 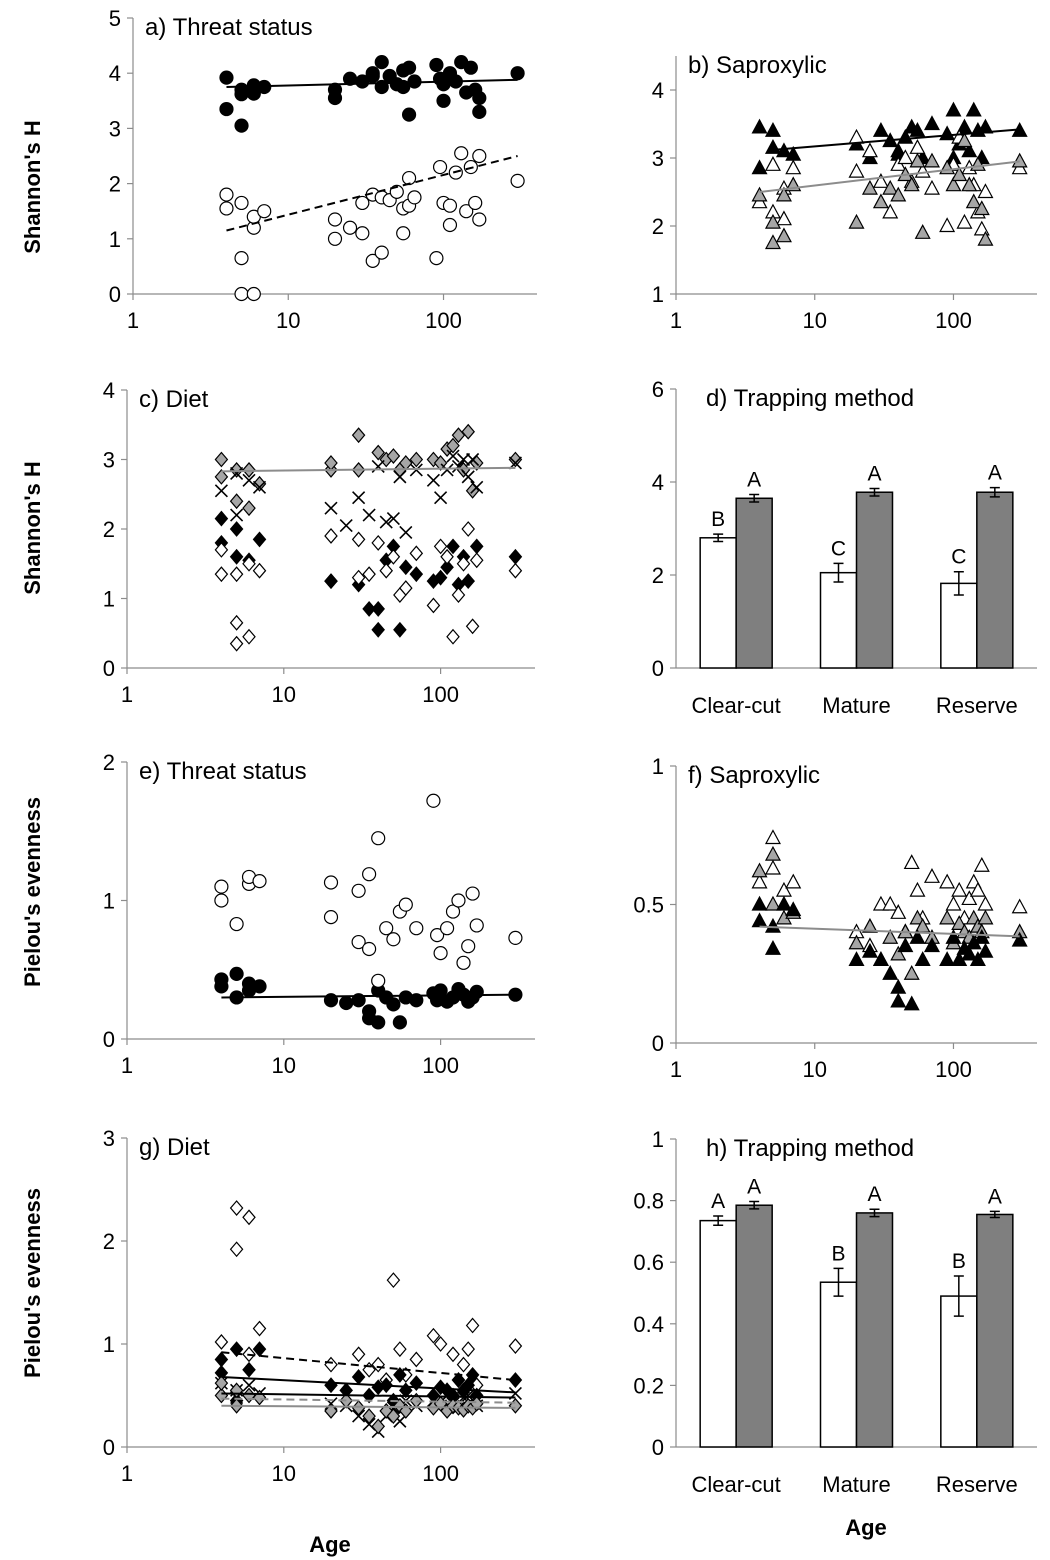 What do you see at coordinates (229, 27) in the screenshot?
I see `panel-title-a: a) Threat status` at bounding box center [229, 27].